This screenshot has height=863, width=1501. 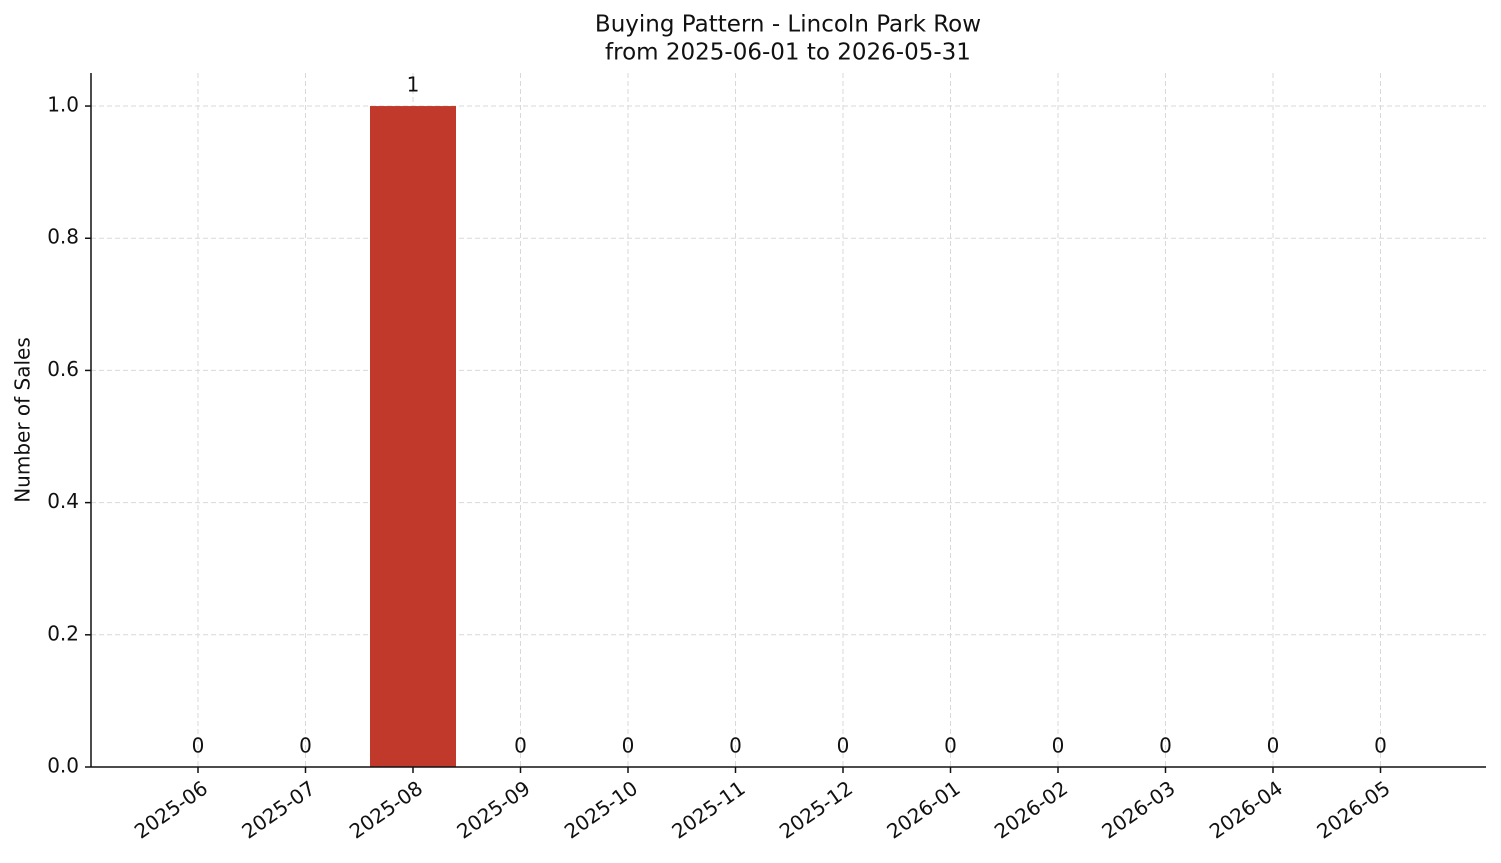 I want to click on y-tick-label: 0.6, so click(x=63, y=369).